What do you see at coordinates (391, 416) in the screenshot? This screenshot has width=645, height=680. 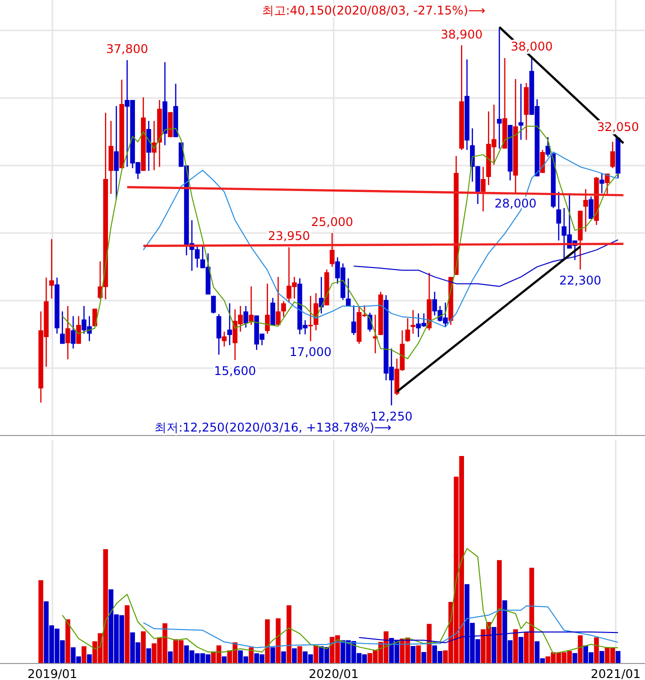 I see `annotation: 12,250` at bounding box center [391, 416].